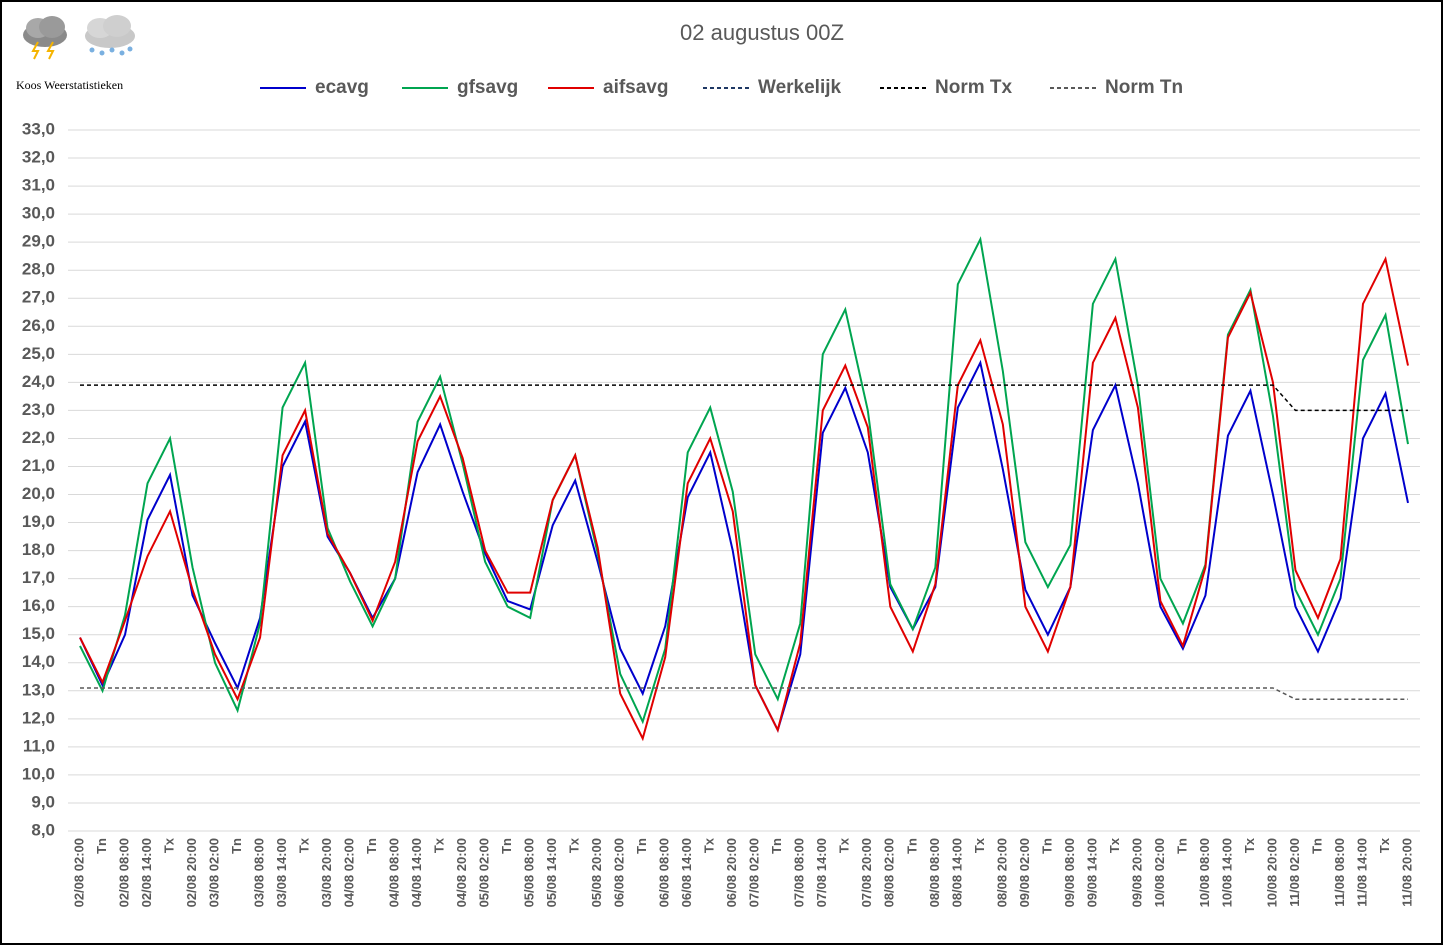  Describe the element at coordinates (394, 872) in the screenshot. I see `x-tick-label: 04/08 08:00` at that location.